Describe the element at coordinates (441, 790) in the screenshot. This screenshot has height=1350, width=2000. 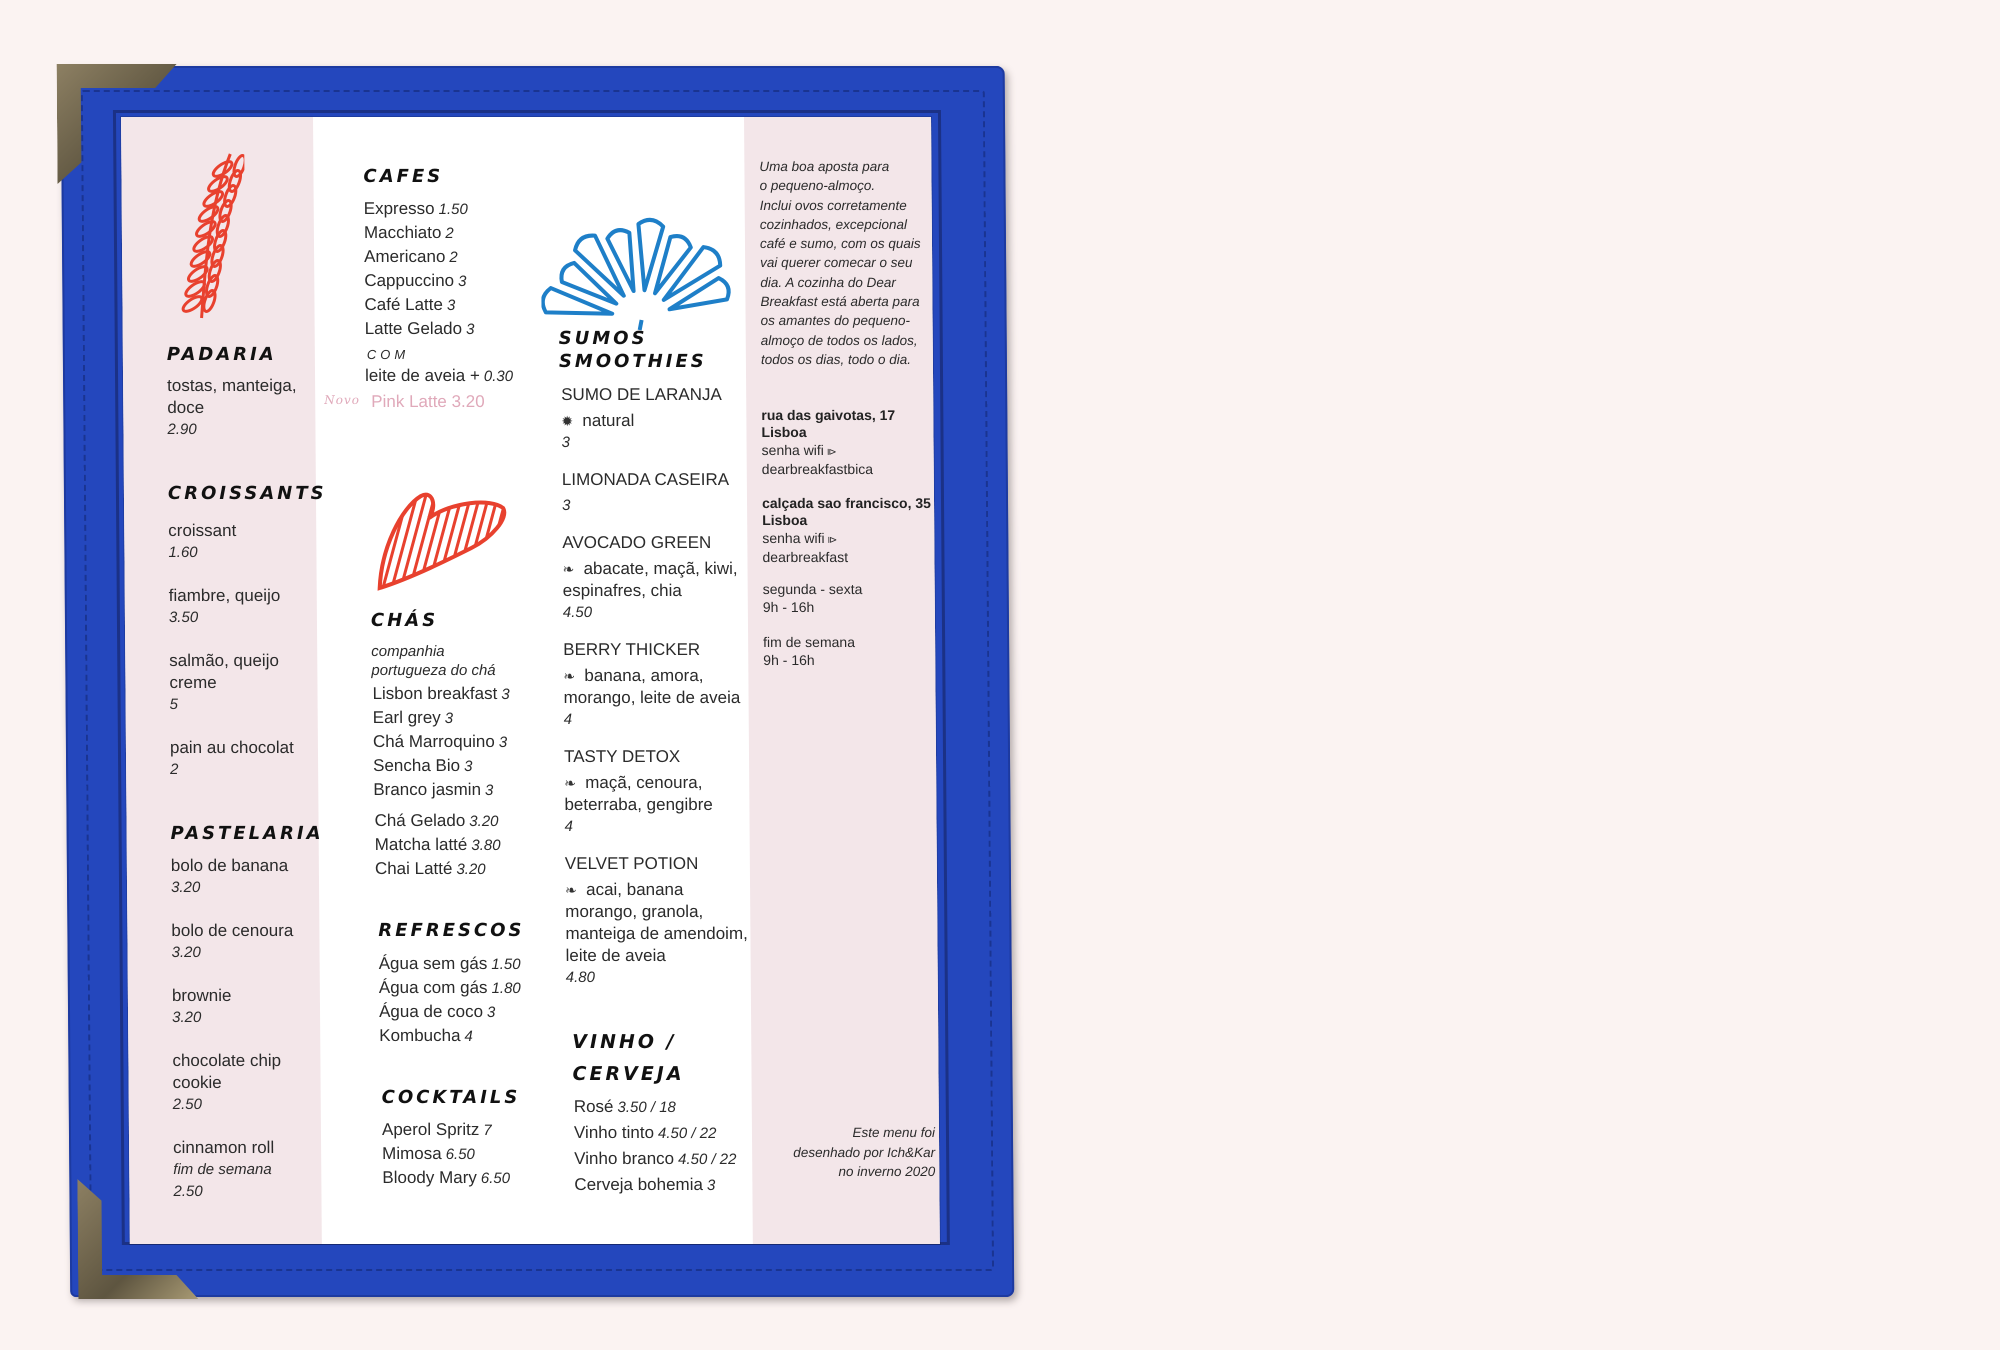
I see `menu-item: Branco jasmin 3` at that location.